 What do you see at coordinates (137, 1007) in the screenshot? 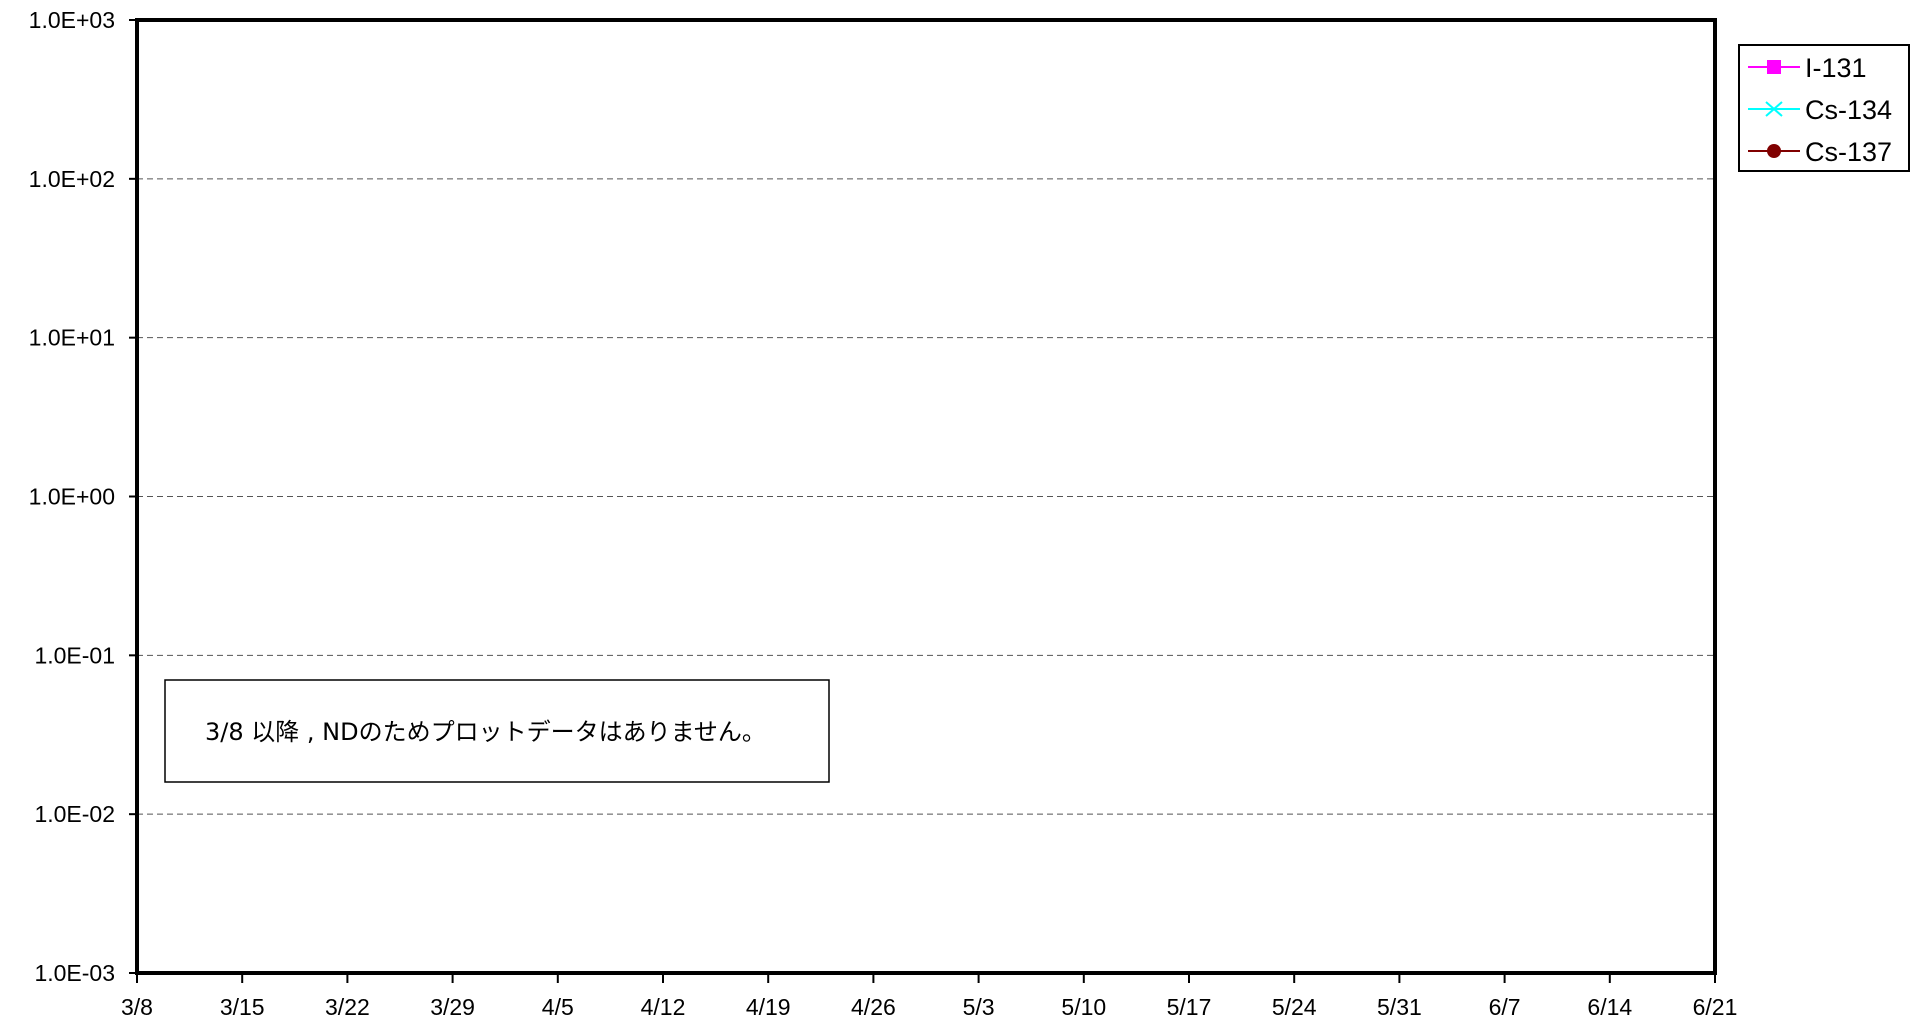
I see `x-tick-label: 3/8` at bounding box center [137, 1007].